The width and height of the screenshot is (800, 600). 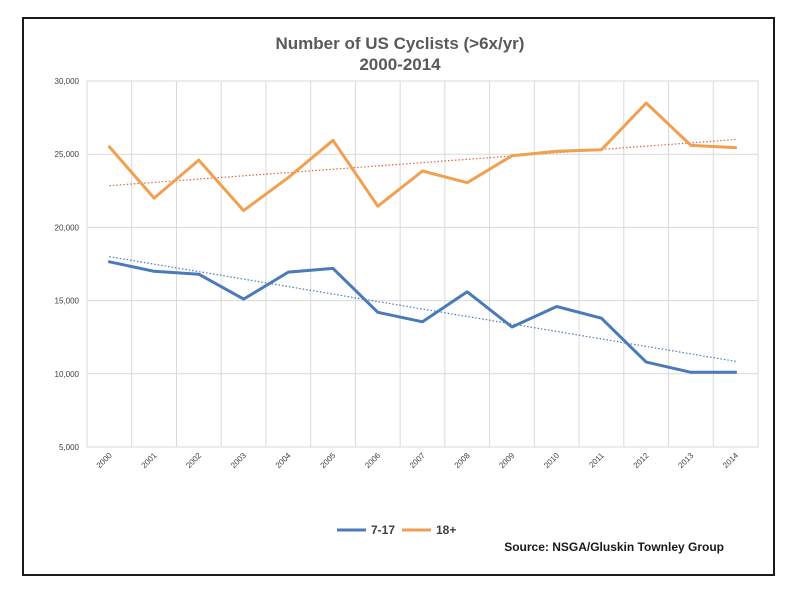 I want to click on x-tick-label: 2012, so click(x=641, y=460).